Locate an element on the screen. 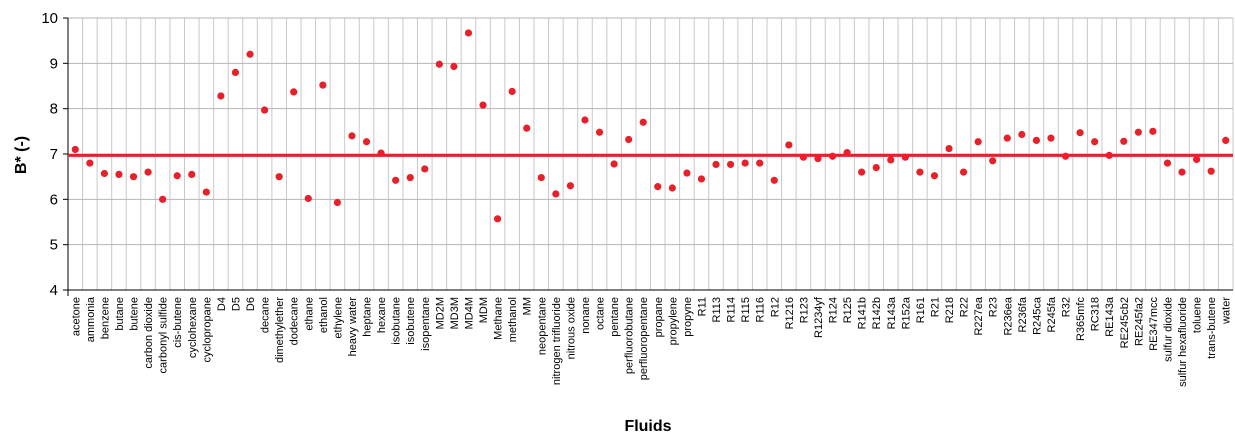 This screenshot has width=1235, height=437. x-tick-label: heavy water is located at coordinates (353, 327).